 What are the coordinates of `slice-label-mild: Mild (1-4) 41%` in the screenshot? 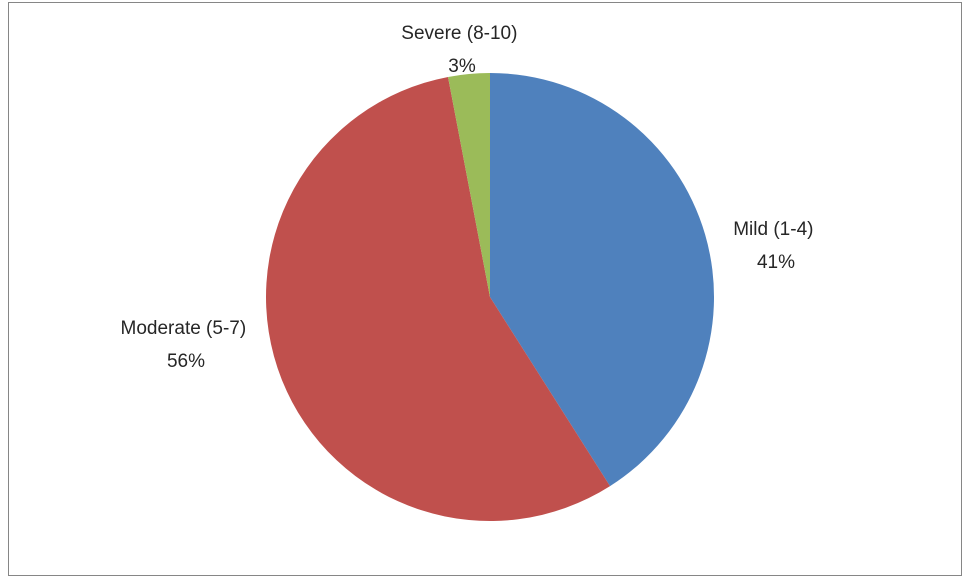 It's located at (776, 246).